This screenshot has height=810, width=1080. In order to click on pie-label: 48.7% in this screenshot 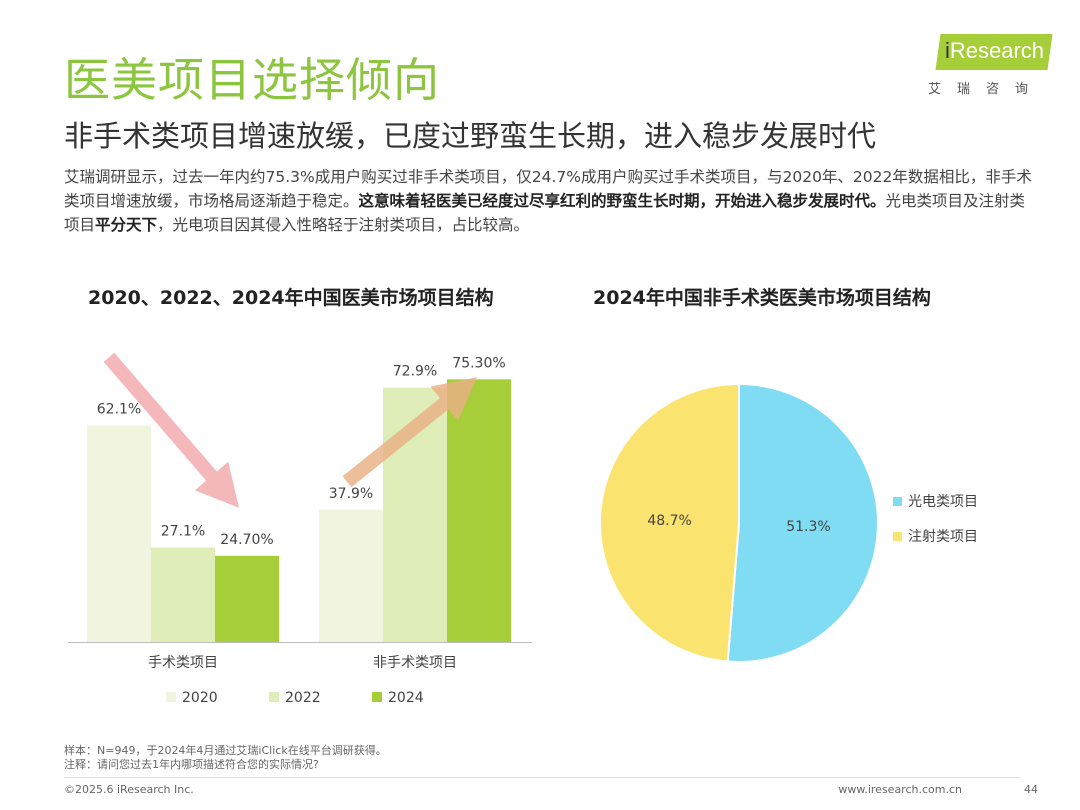, I will do `click(669, 521)`.